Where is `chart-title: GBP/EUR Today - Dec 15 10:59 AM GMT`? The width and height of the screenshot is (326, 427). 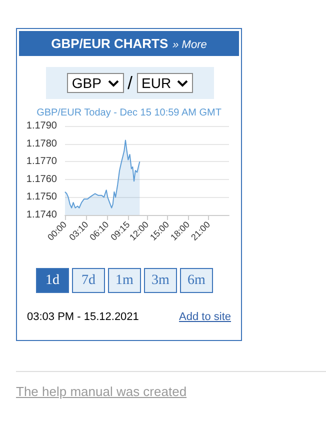 chart-title: GBP/EUR Today - Dec 15 10:59 AM GMT is located at coordinates (129, 113).